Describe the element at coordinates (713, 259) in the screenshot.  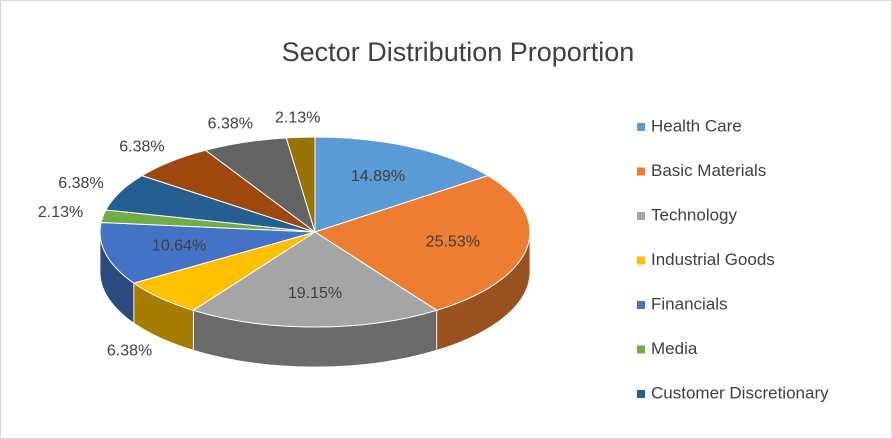
I see `legend-label: Industrial Goods` at that location.